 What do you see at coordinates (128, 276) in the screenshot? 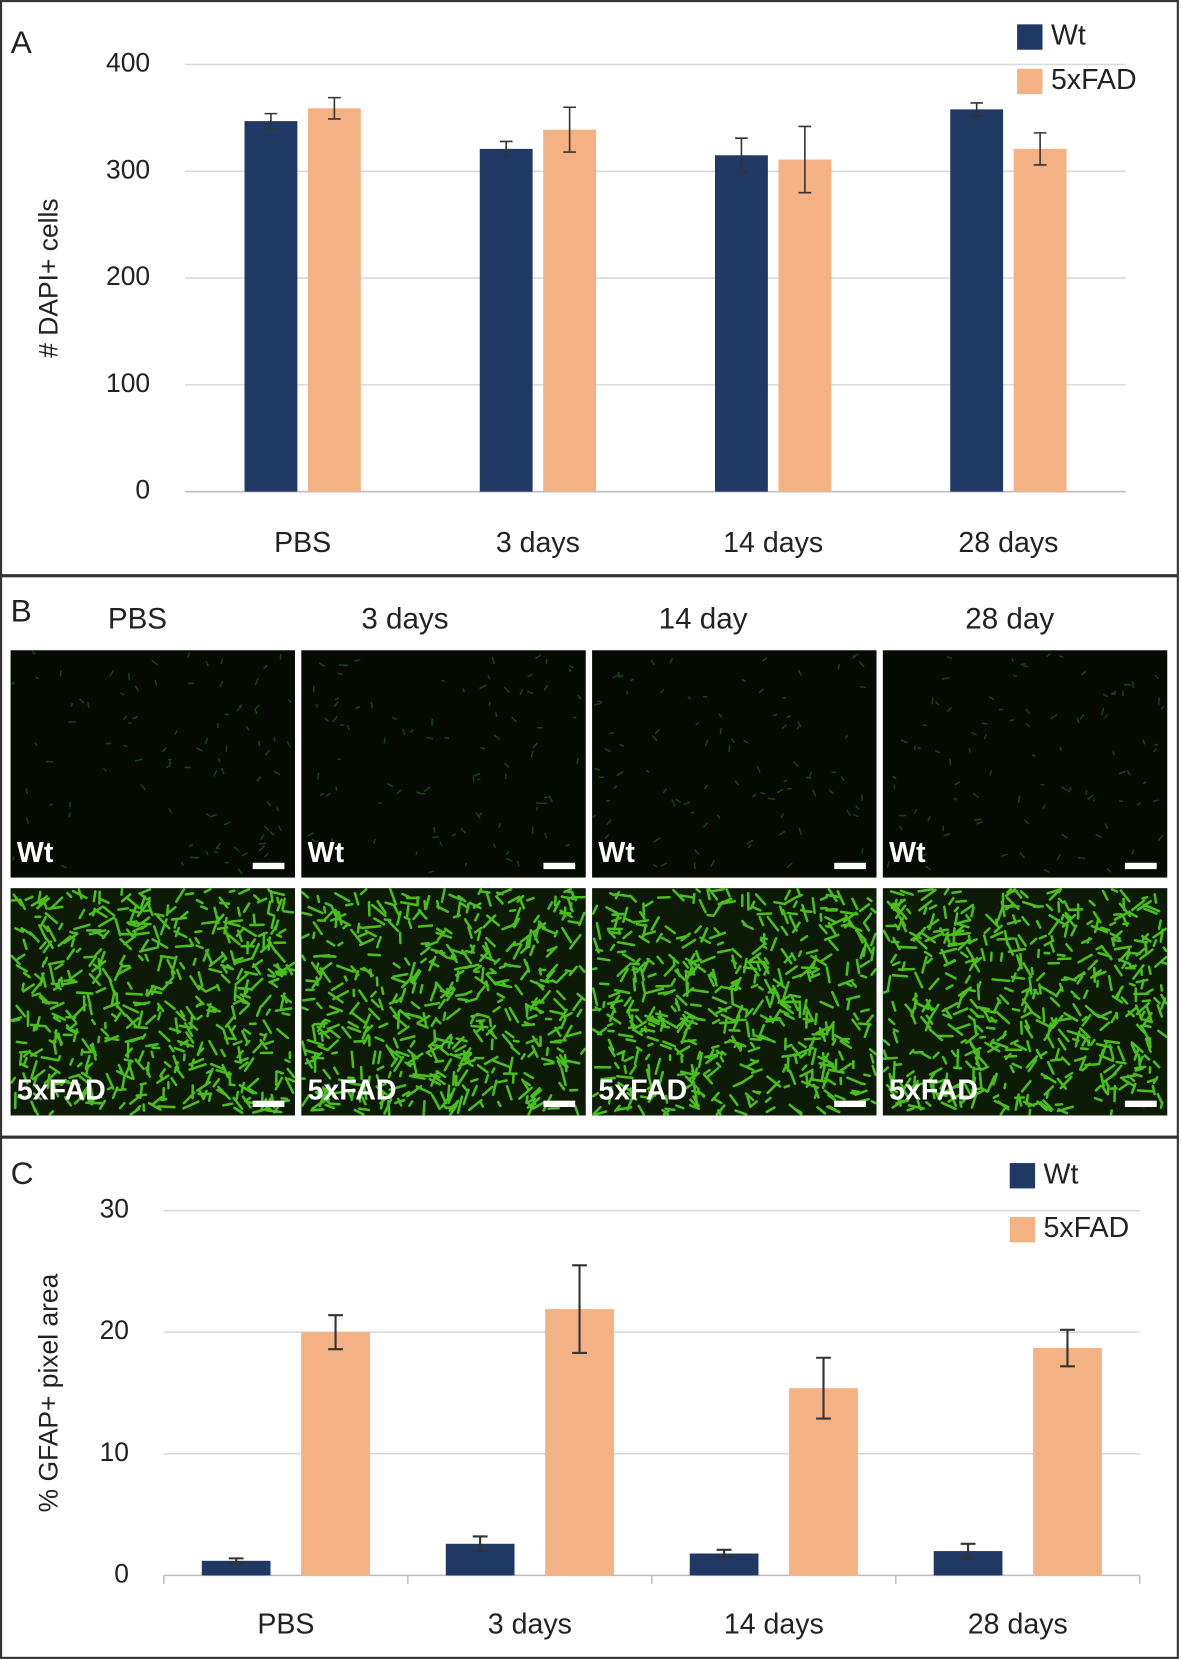
I see `y-tick-label: 200` at bounding box center [128, 276].